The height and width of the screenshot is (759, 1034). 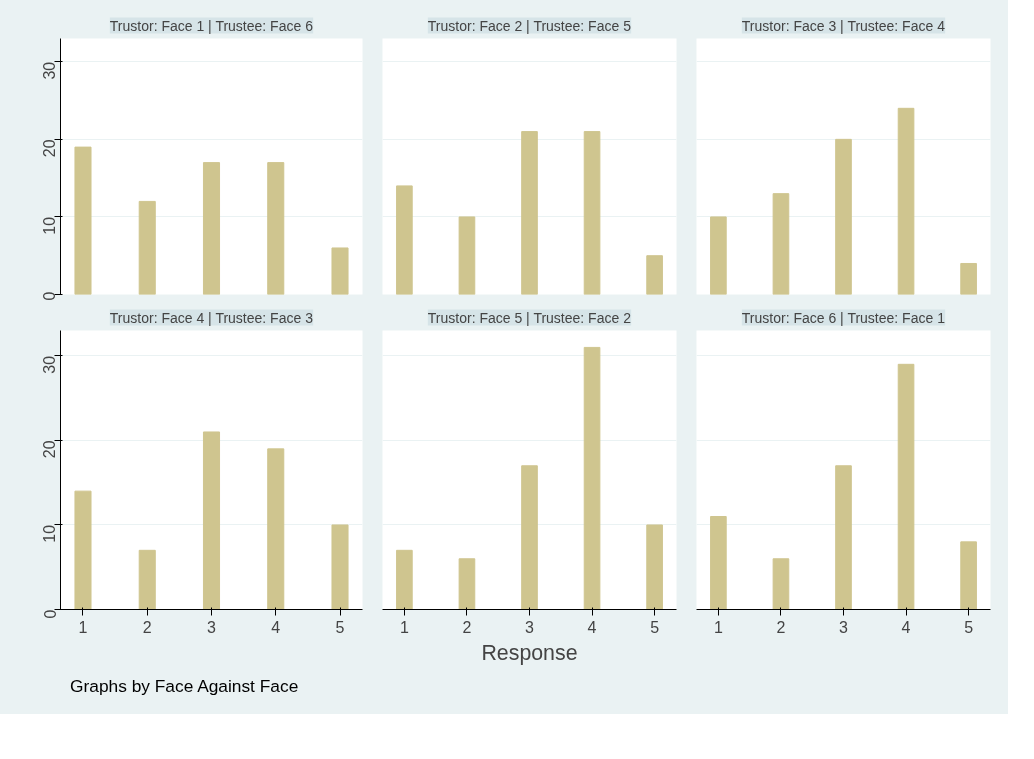 What do you see at coordinates (184, 686) in the screenshot?
I see `text: Graphs by Face Against Face` at bounding box center [184, 686].